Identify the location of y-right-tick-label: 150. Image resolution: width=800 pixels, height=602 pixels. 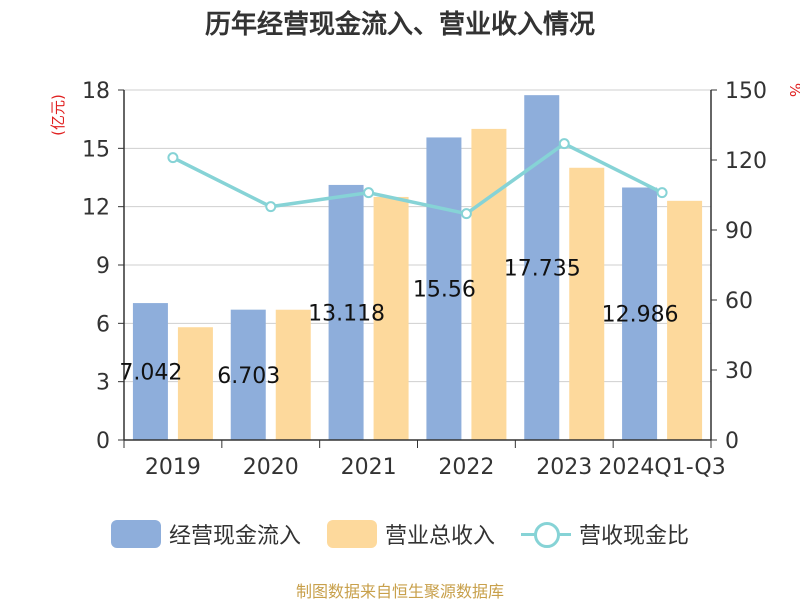
(746, 91).